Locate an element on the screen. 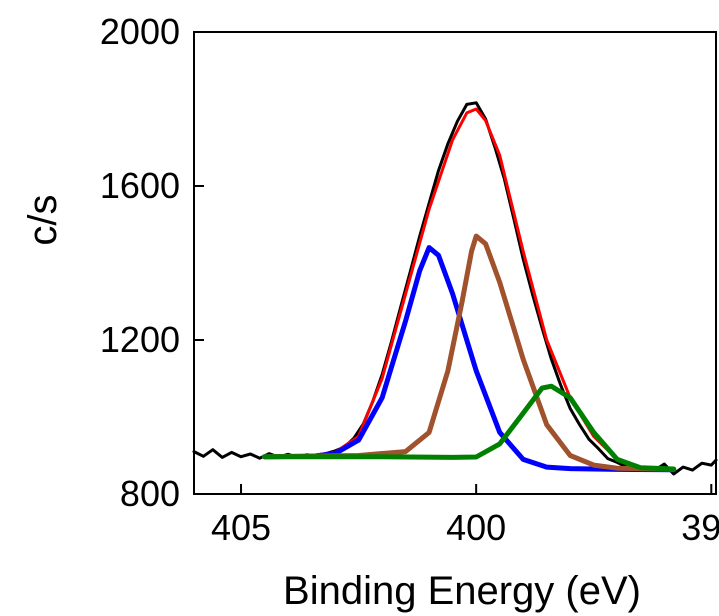 This screenshot has width=719, height=616. y-axis-label: c/s is located at coordinates (43, 219).